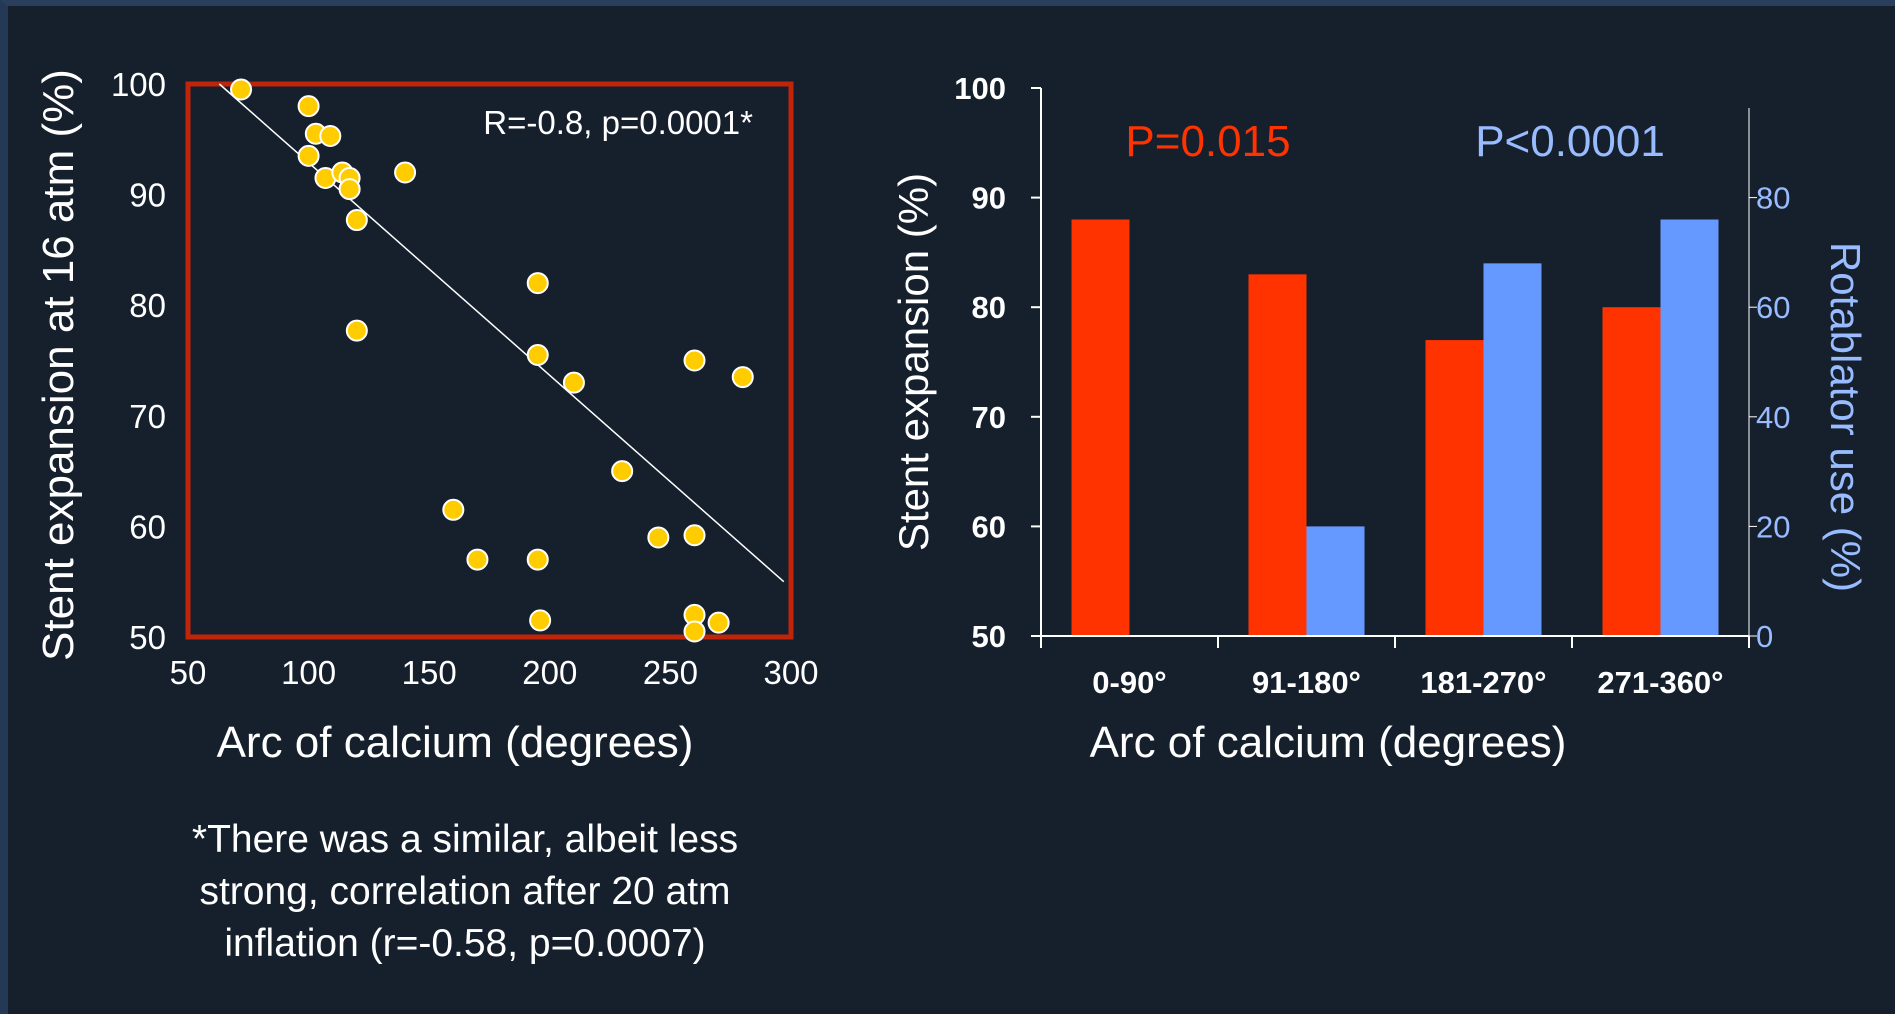  Describe the element at coordinates (455, 742) in the screenshot. I see `scatter-x-axis-label: Arc of calcium (degrees)` at that location.